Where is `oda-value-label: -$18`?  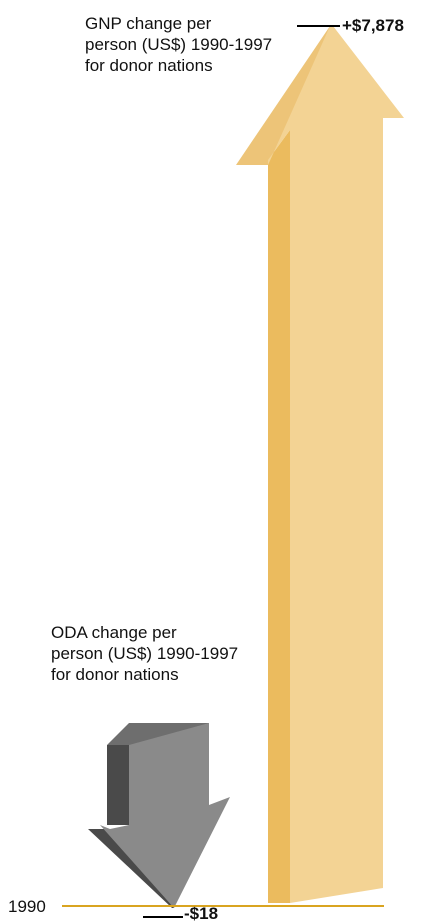 oda-value-label: -$18 is located at coordinates (201, 913).